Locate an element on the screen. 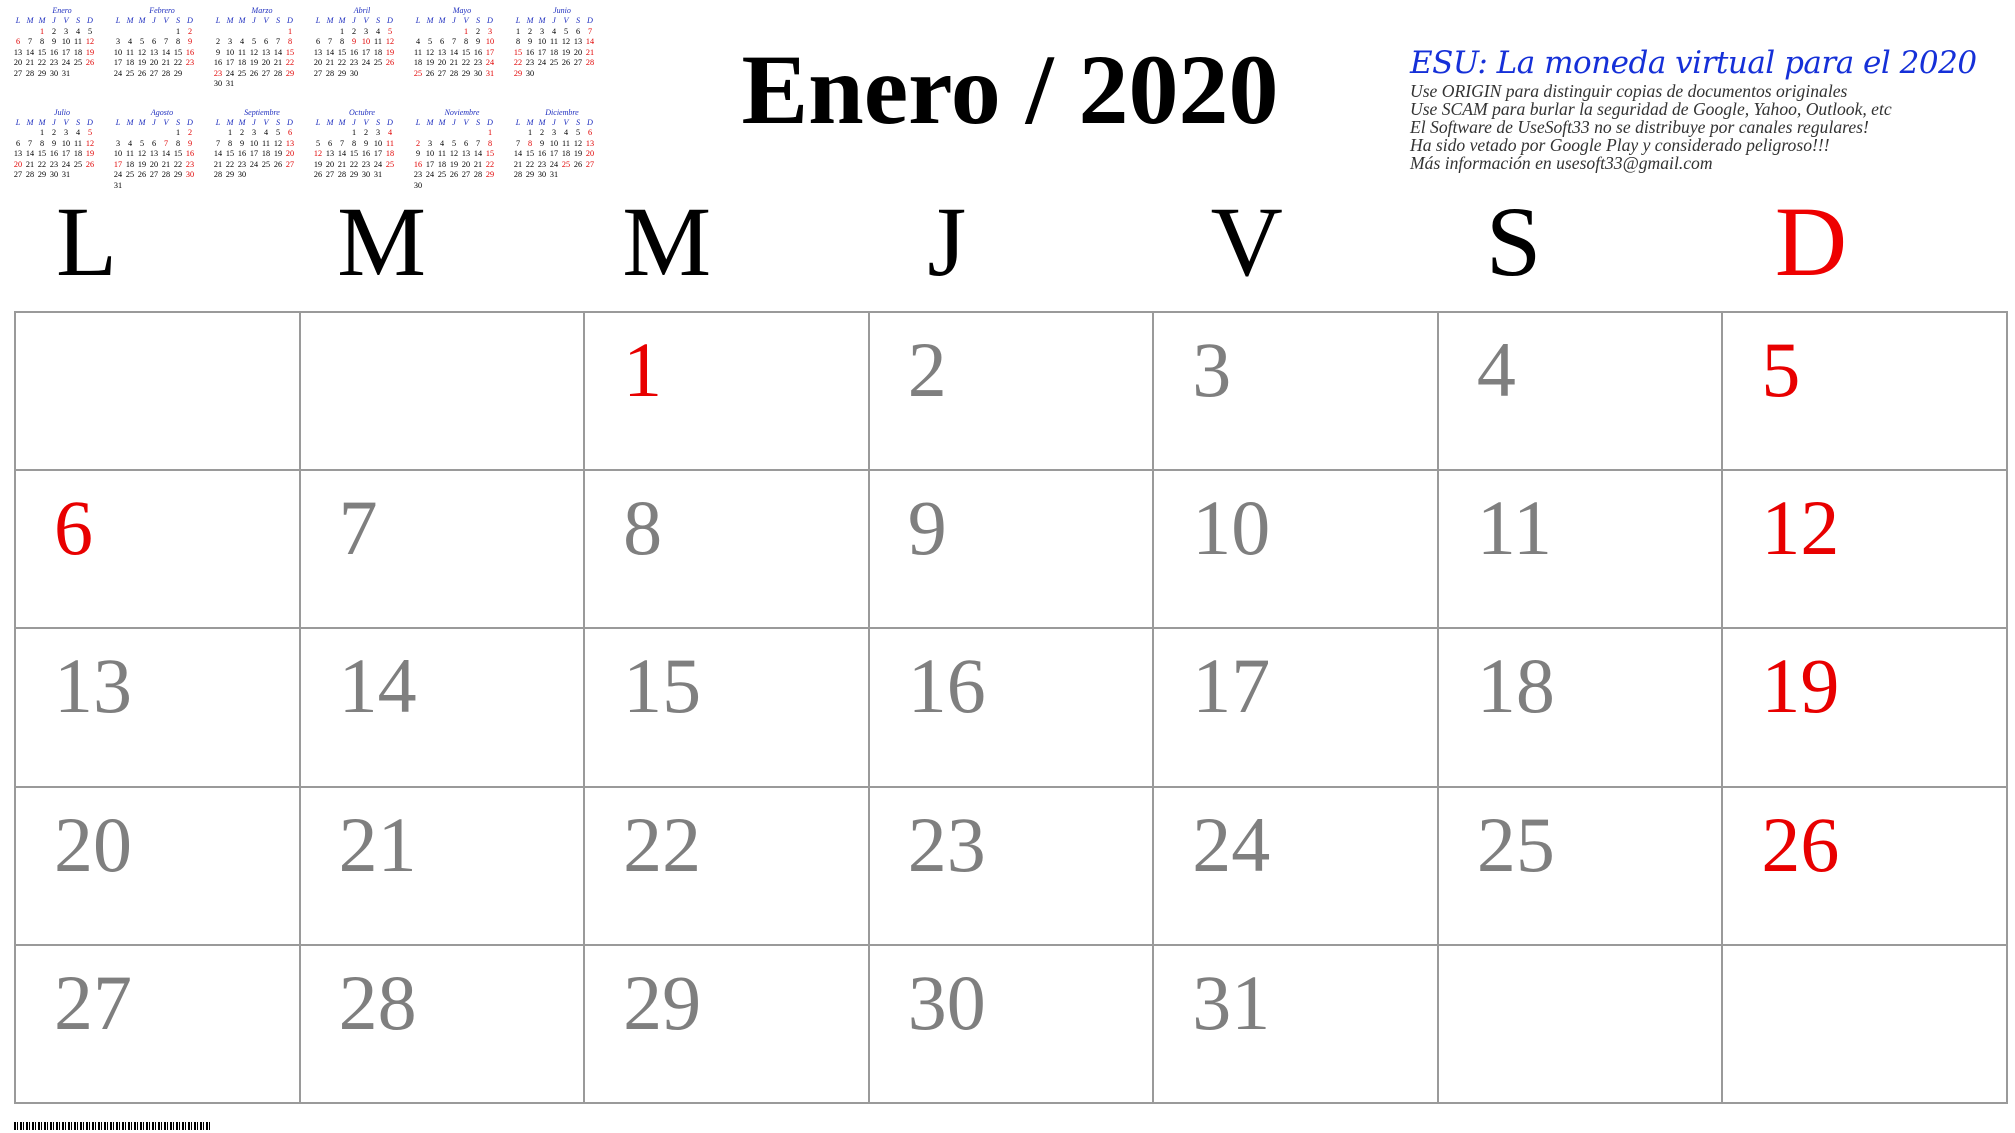  mini-day: 15 is located at coordinates (178, 153).